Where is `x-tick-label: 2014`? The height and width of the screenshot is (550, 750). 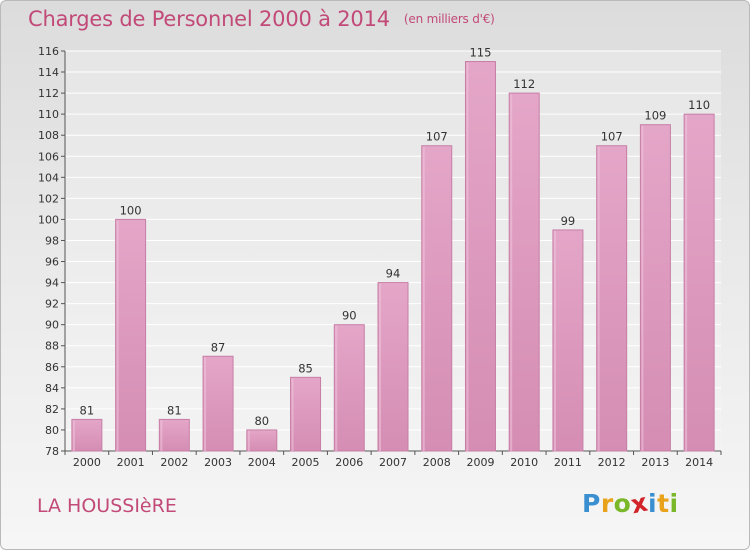 x-tick-label: 2014 is located at coordinates (699, 462).